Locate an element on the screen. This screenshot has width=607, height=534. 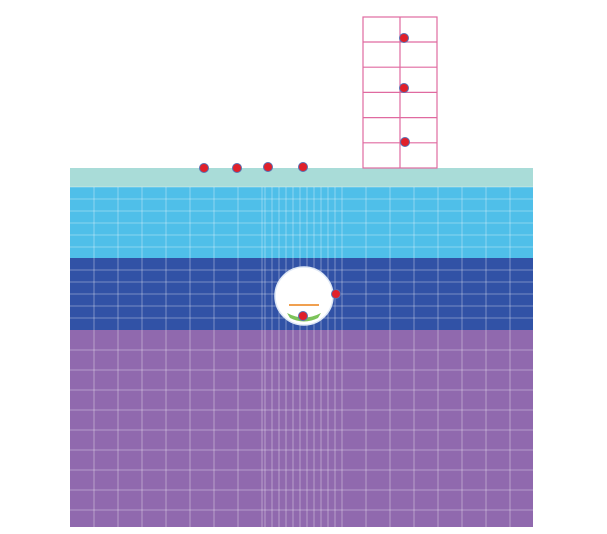
building-frame is located at coordinates (400, 92).